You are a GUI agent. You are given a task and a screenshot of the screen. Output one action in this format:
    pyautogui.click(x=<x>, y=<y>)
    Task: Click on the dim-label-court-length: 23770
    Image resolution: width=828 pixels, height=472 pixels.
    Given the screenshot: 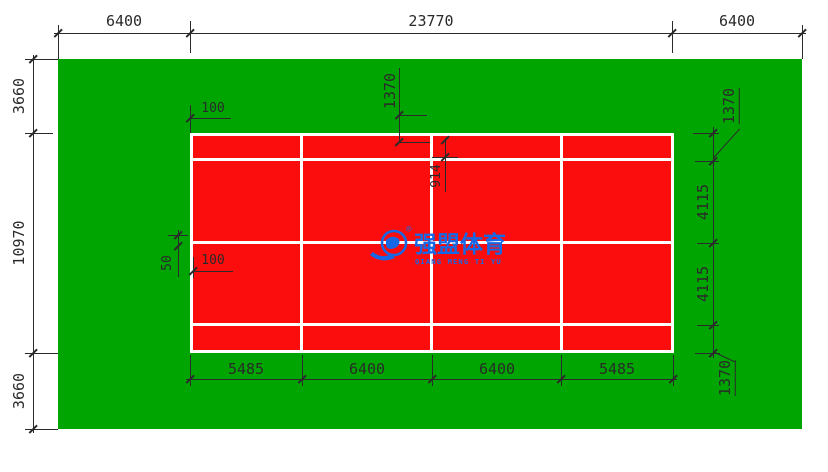 What is the action you would take?
    pyautogui.click(x=431, y=21)
    